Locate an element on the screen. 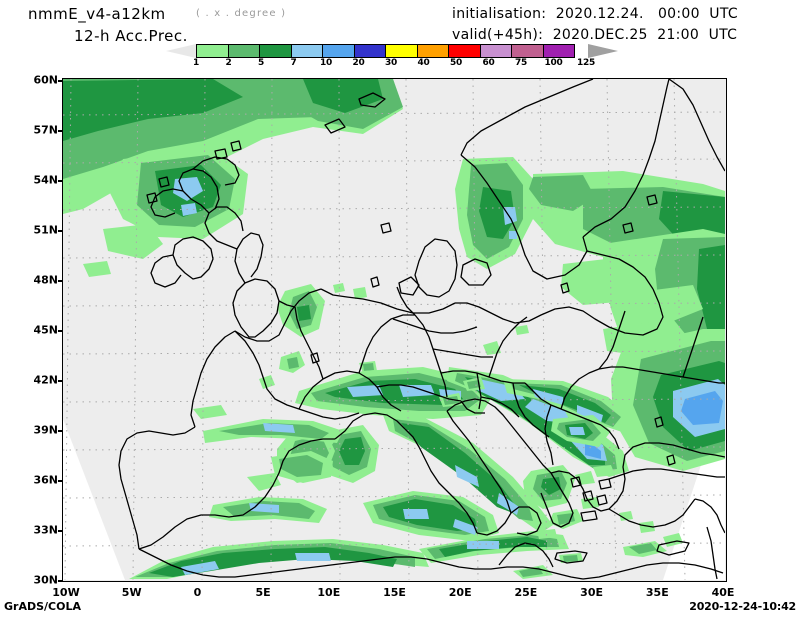 This screenshot has width=800, height=618. longitude-tick-label: 35E is located at coordinates (657, 592).